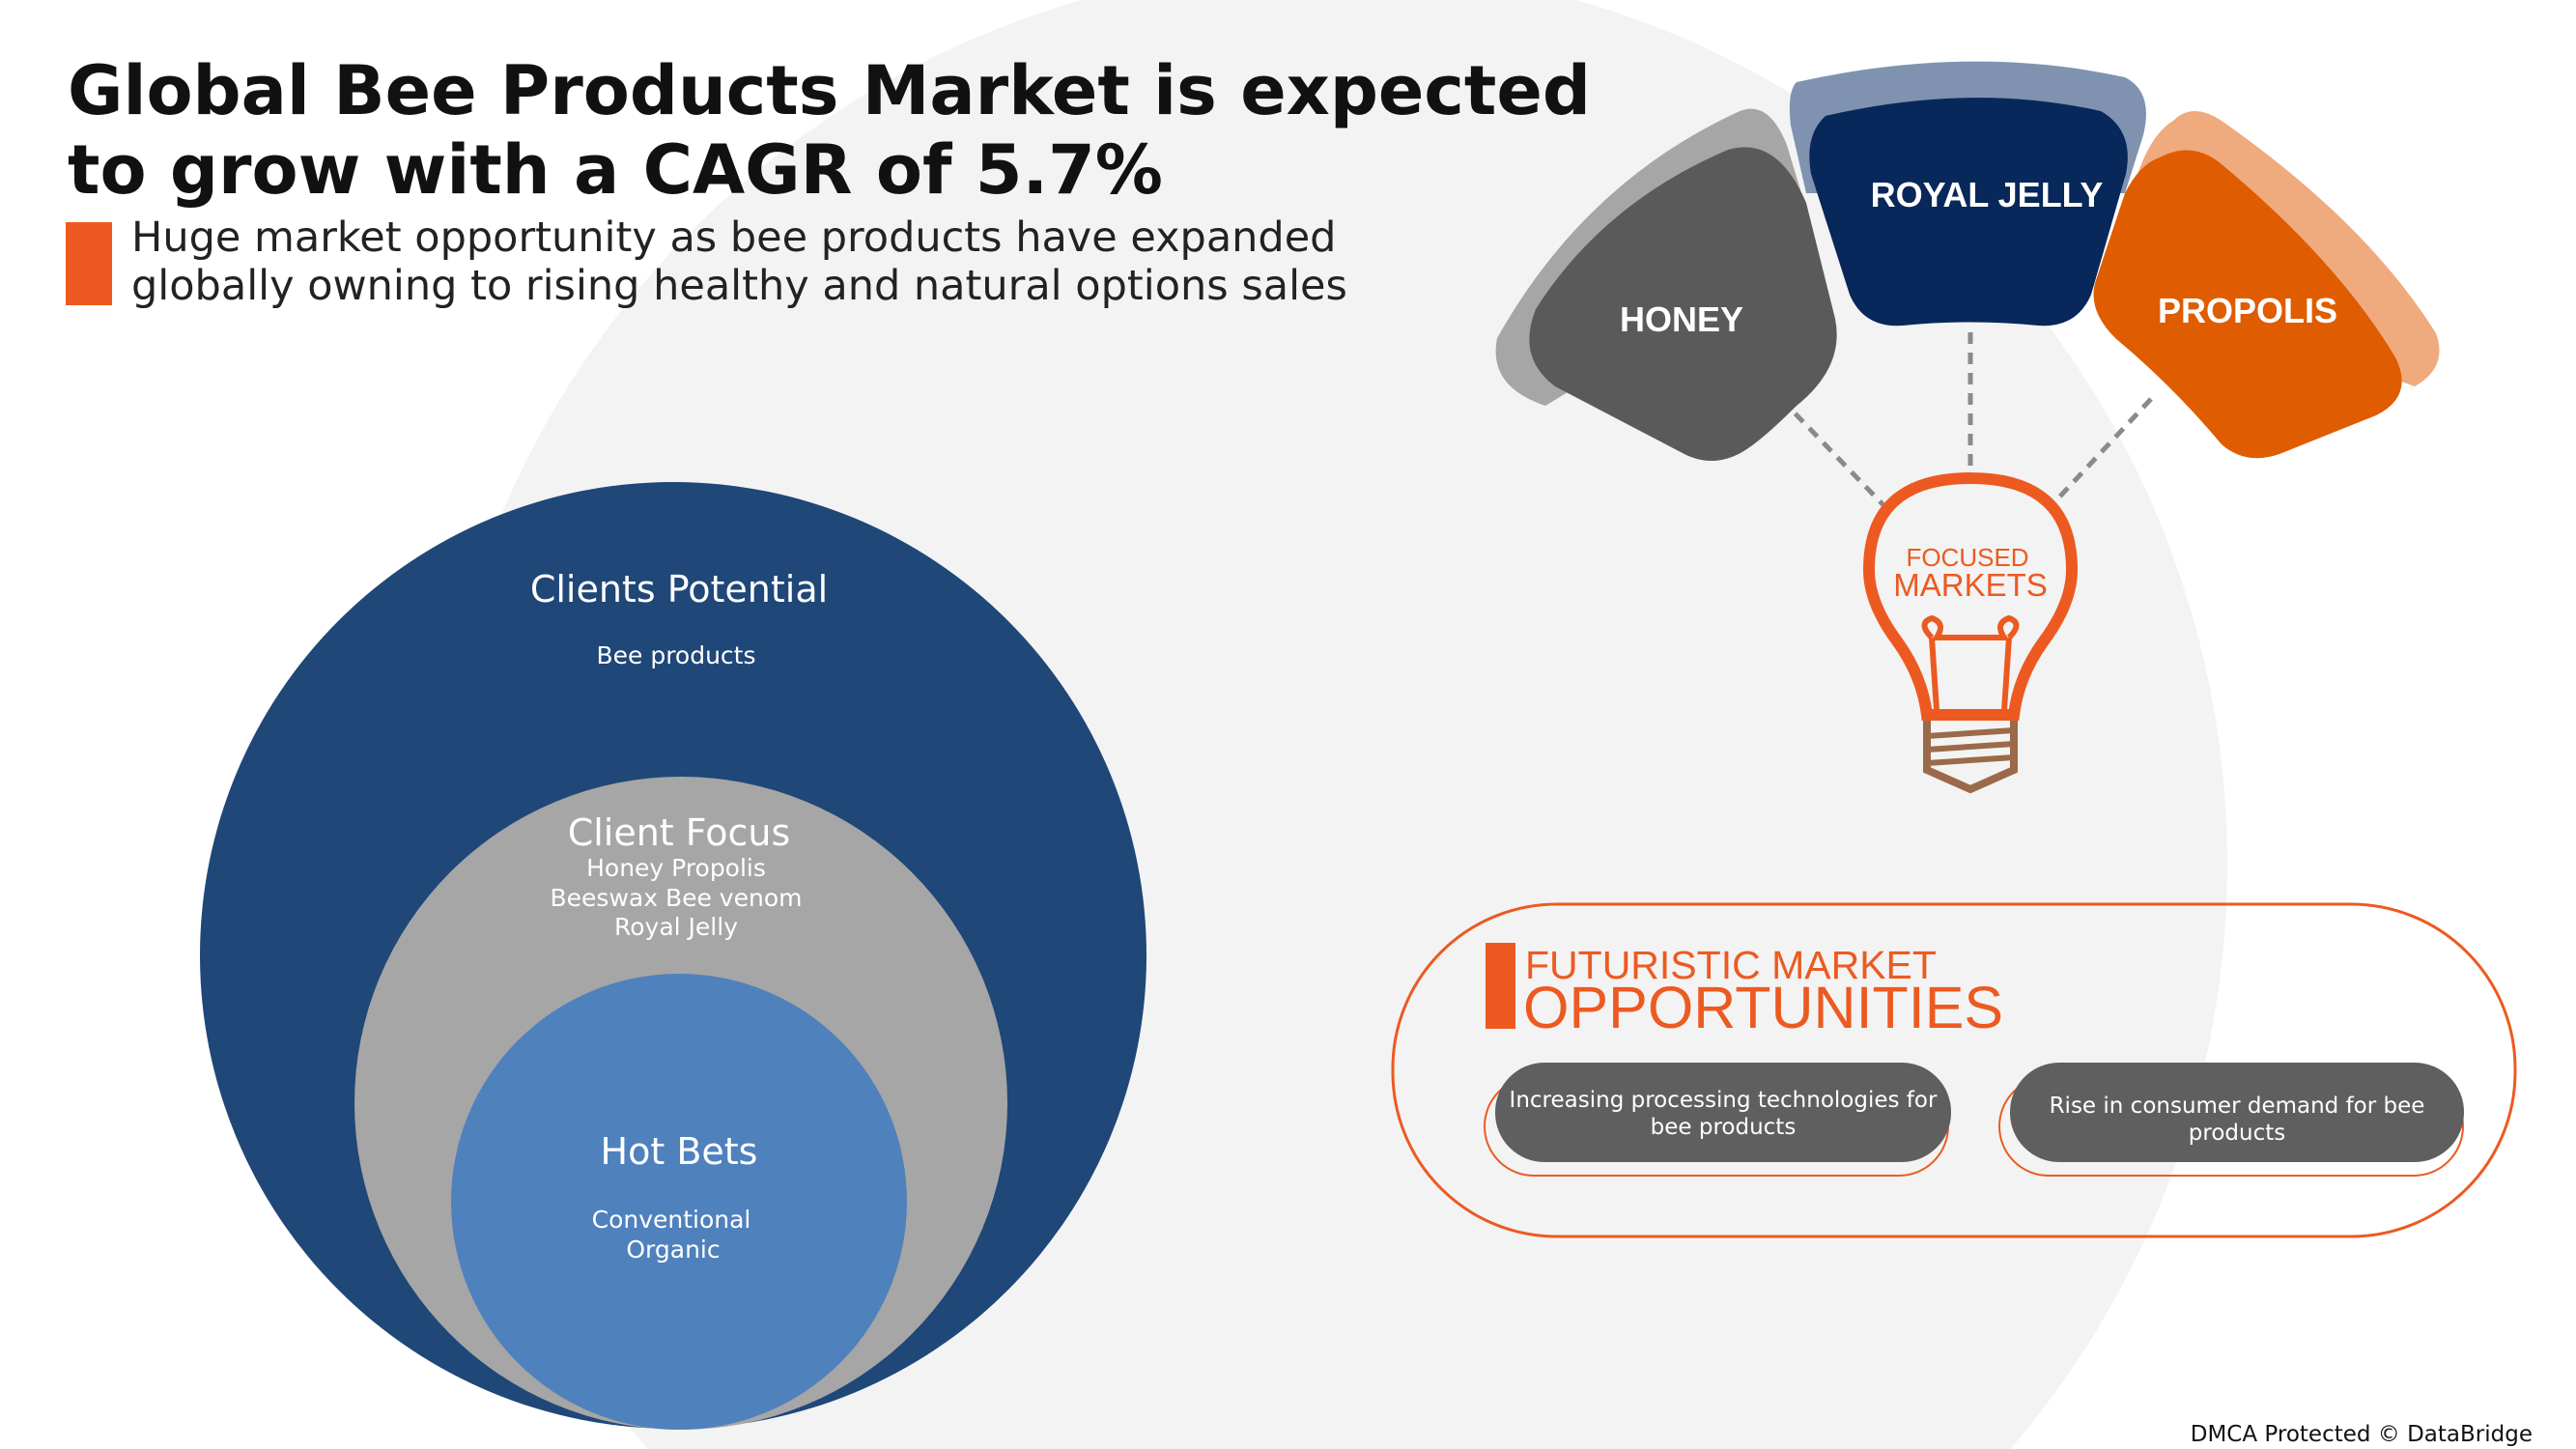  Describe the element at coordinates (1967, 557) in the screenshot. I see `bulb-label-line-1: FOCUSED` at that location.